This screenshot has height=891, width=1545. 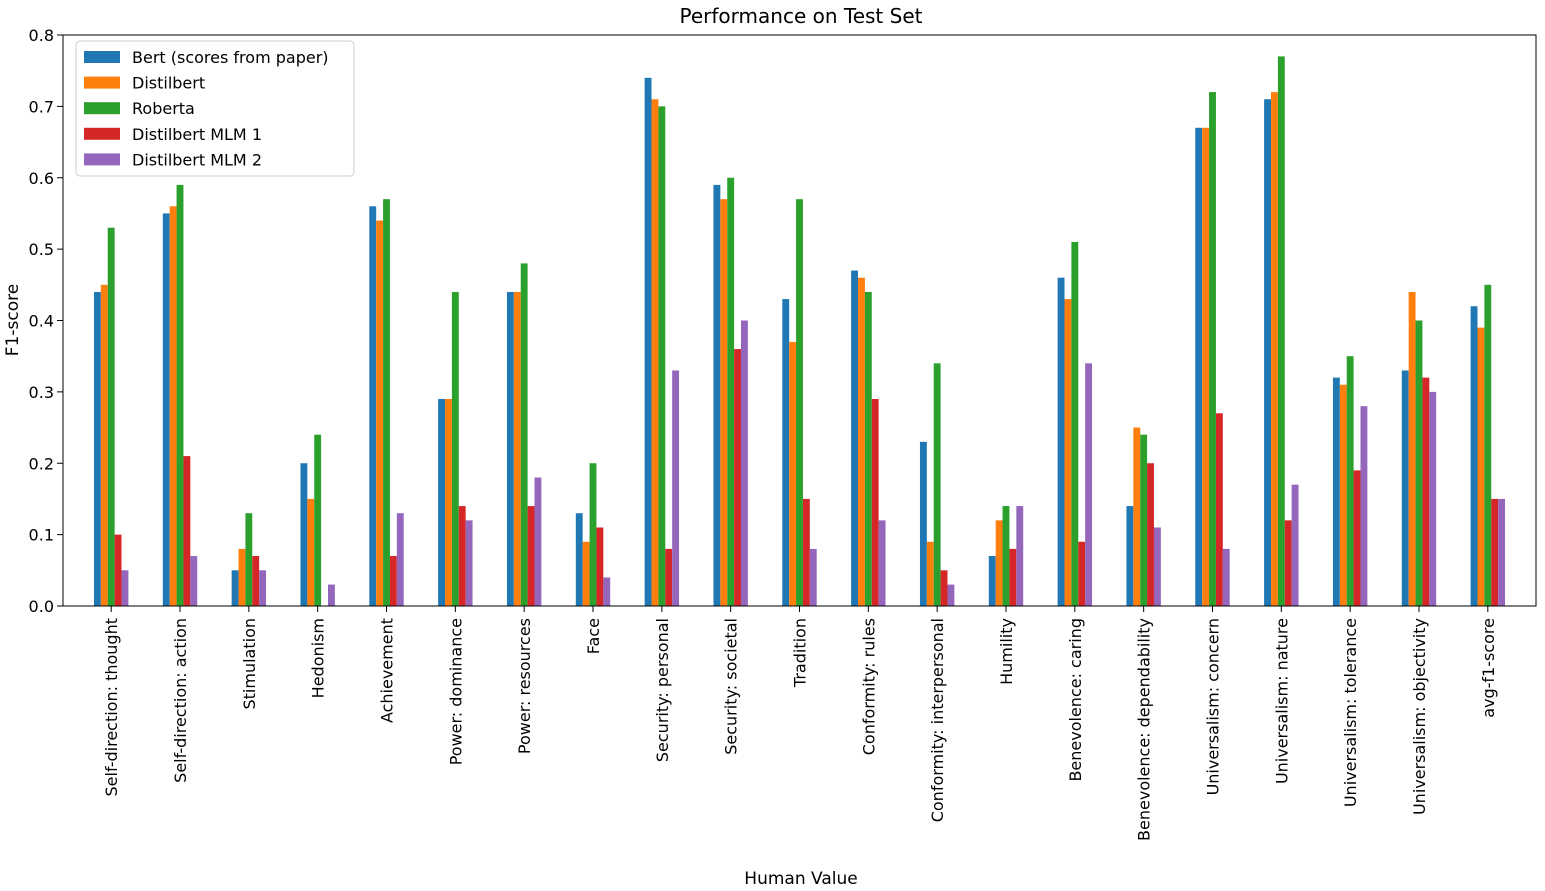 I want to click on y-axis: 0.0 0.1 0.2 0.3 0.4 0.5 0.6 0.7 0.8, so click(x=46, y=321).